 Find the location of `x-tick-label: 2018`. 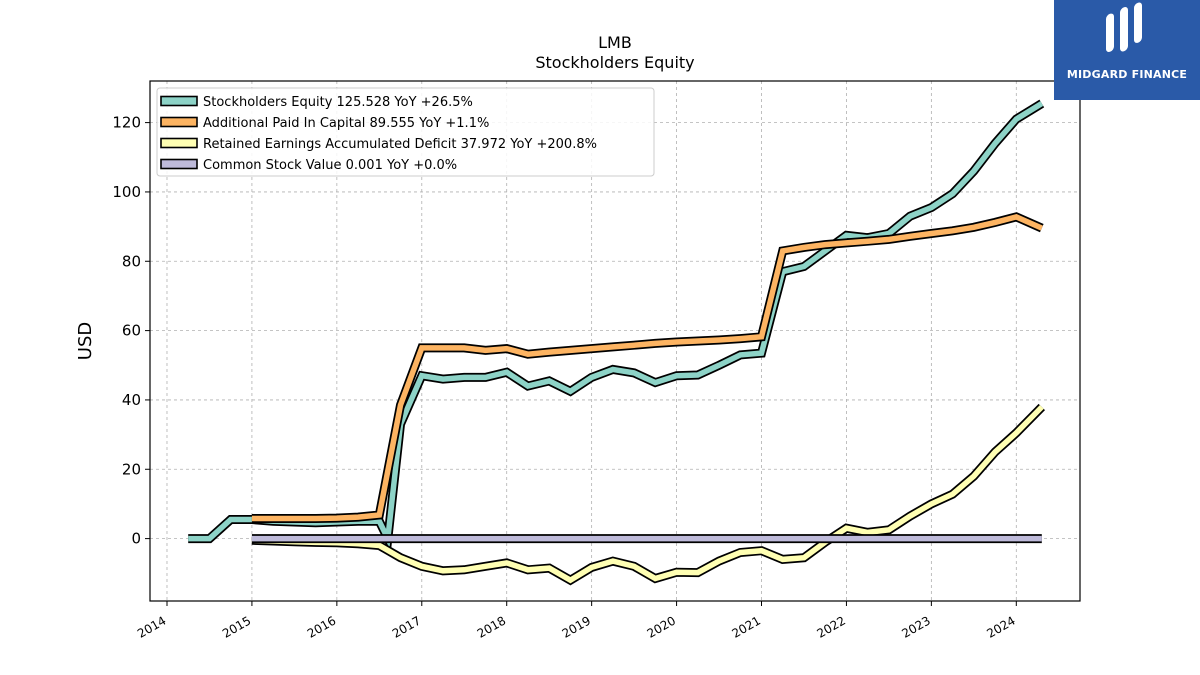

x-tick-label: 2018 is located at coordinates (491, 626).